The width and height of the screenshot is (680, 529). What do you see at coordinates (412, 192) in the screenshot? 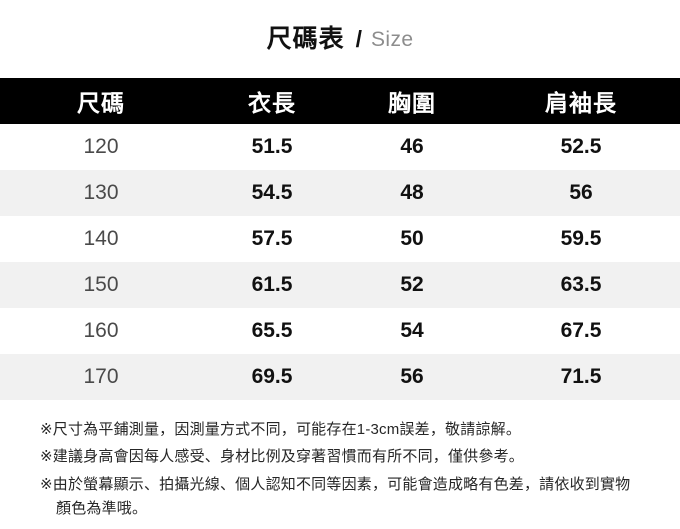
I see `cell-chest: 48` at bounding box center [412, 192].